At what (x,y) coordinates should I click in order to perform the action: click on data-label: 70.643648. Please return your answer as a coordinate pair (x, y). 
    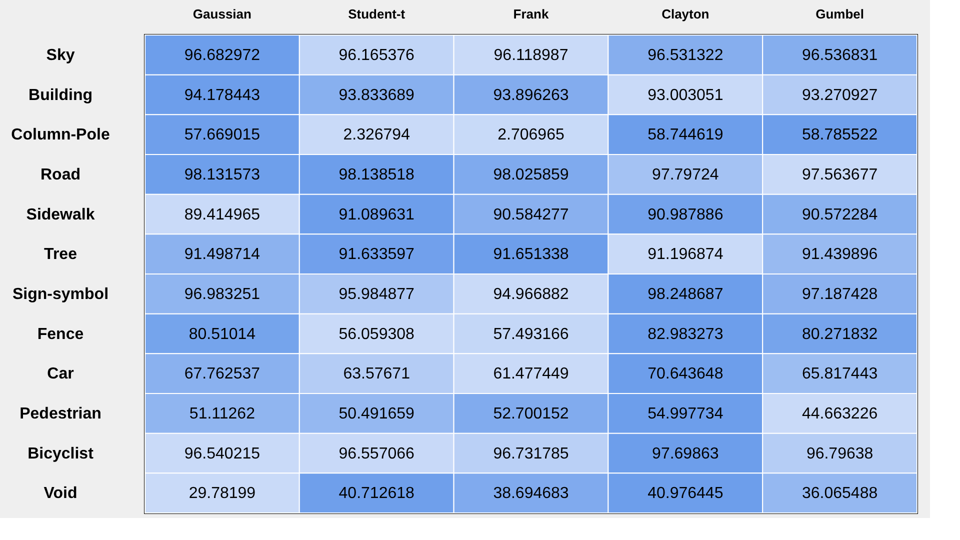
    Looking at the image, I should click on (686, 374).